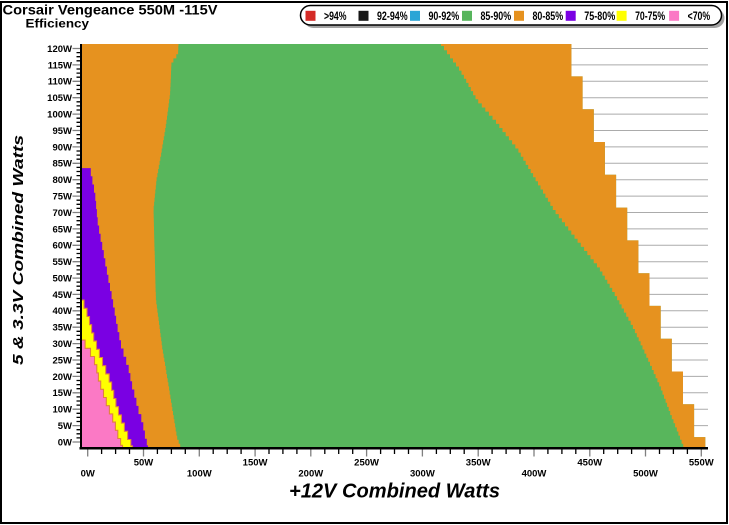  Describe the element at coordinates (589, 463) in the screenshot. I see `svg-text: 450W` at that location.